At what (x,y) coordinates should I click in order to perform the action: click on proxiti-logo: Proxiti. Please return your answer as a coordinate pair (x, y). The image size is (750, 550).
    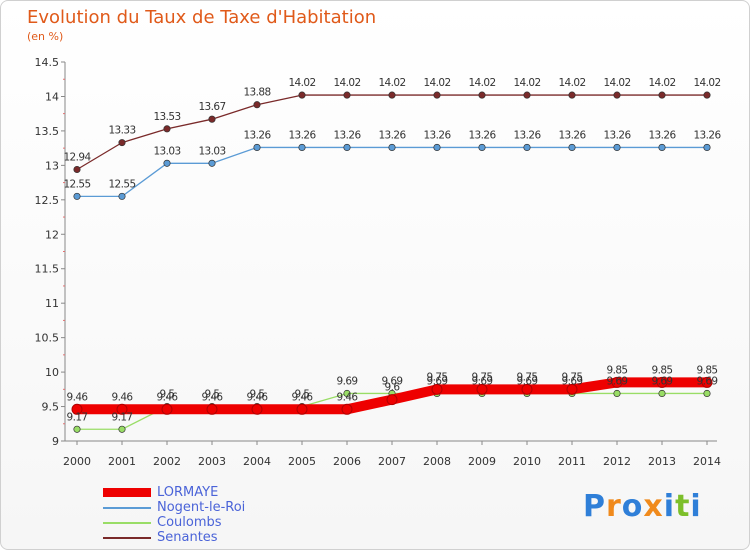
    Looking at the image, I should click on (642, 506).